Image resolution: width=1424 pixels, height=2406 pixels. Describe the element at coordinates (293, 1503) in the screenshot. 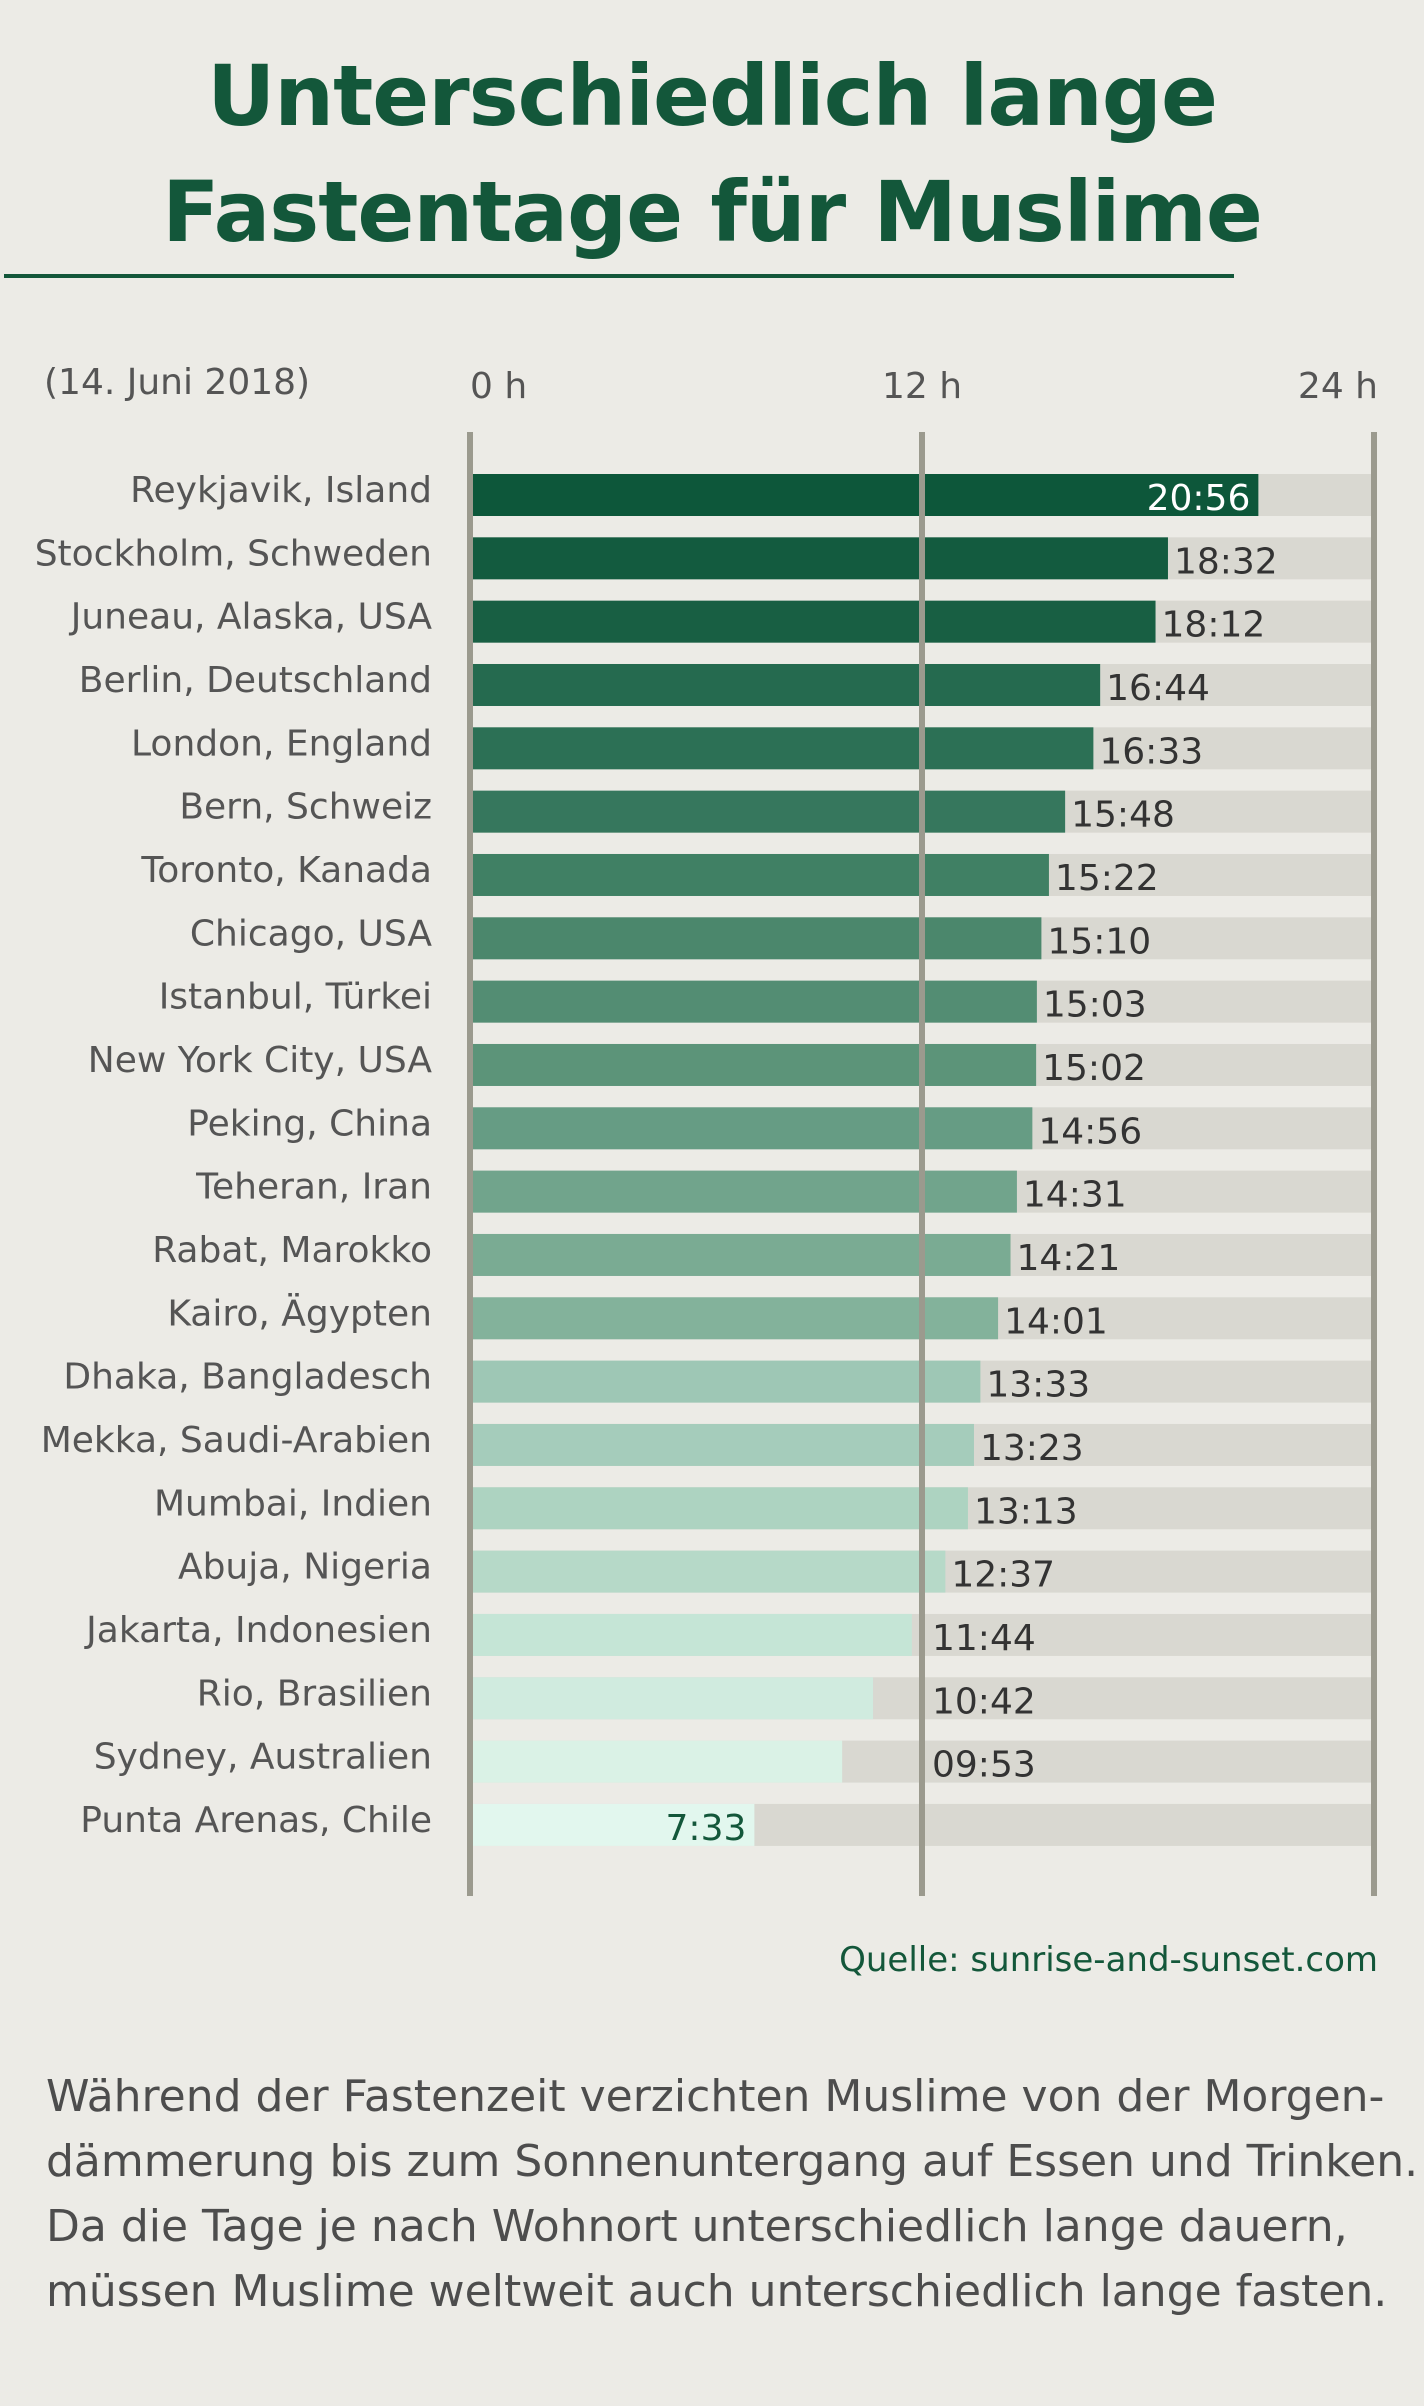

I see `category-label: Mumbai, Indien` at that location.